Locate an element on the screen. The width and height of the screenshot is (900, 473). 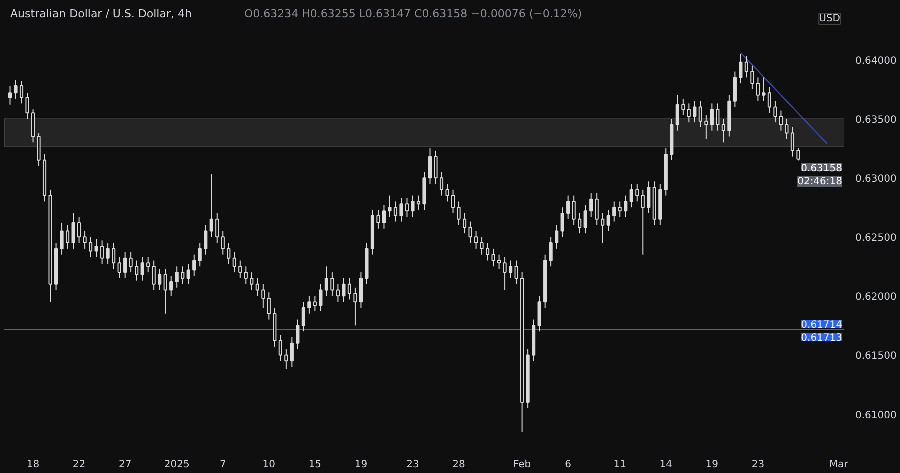
y-tick-label: 0.61500 is located at coordinates (876, 356).